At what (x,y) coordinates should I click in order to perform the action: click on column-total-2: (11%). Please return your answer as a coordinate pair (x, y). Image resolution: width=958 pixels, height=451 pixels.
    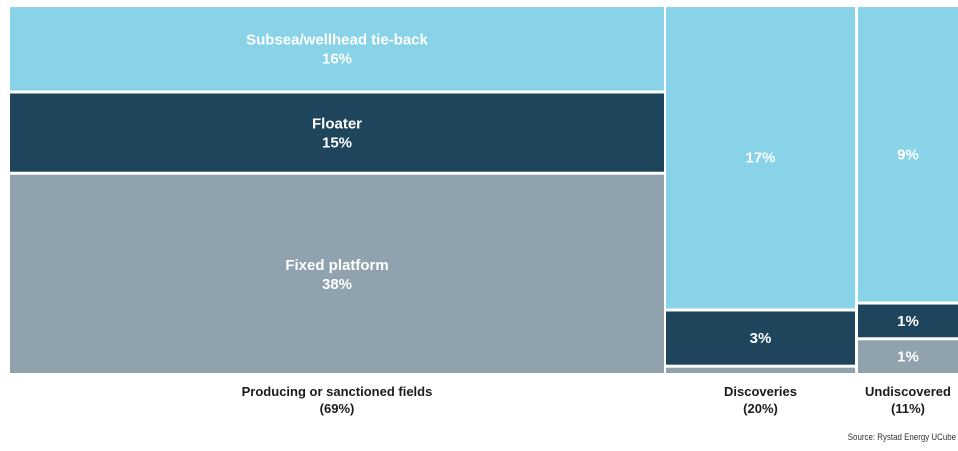
    Looking at the image, I should click on (908, 408).